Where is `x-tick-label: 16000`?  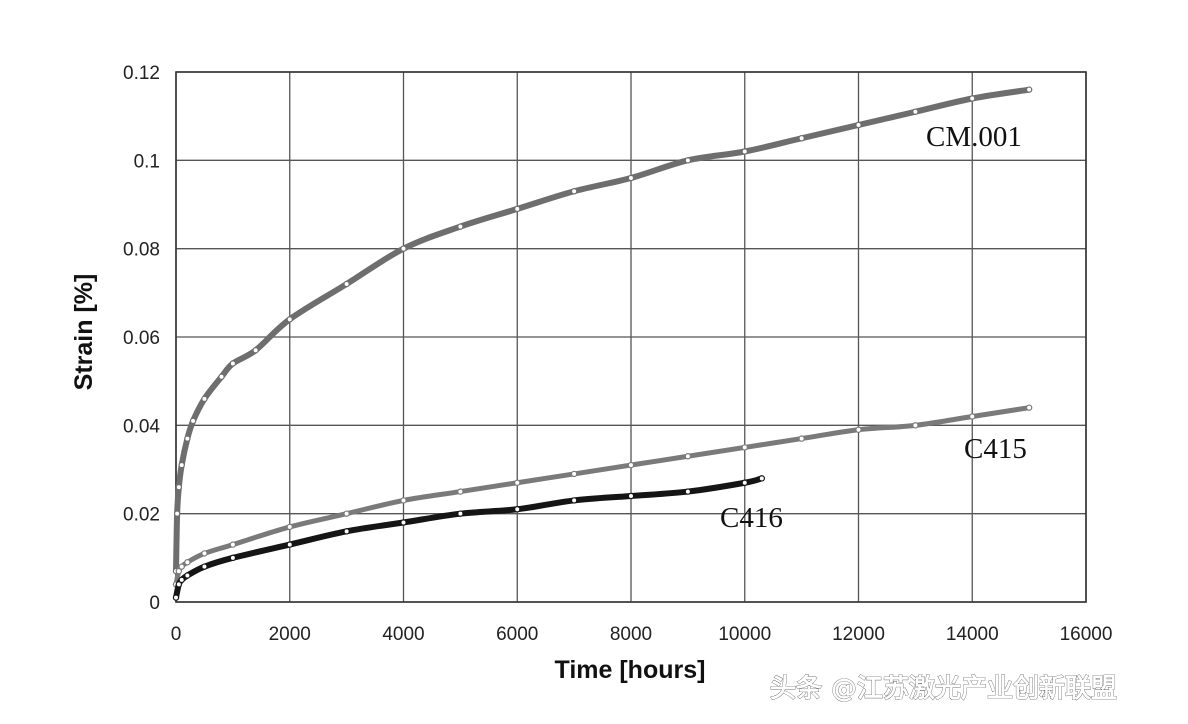 x-tick-label: 16000 is located at coordinates (1086, 634).